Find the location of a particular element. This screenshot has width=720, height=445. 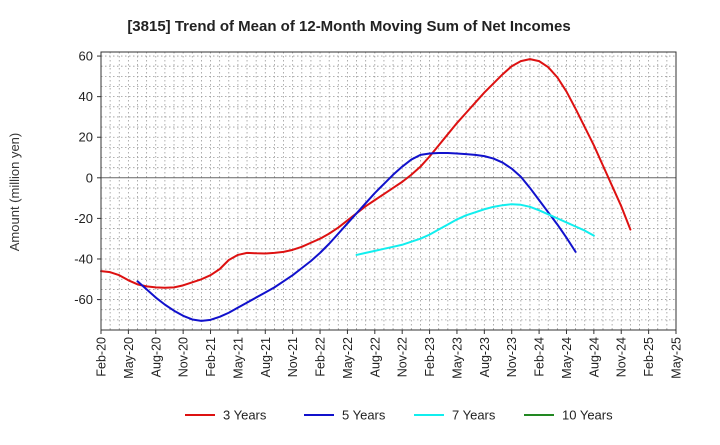

x-tick-label: May-21 is located at coordinates (238, 358).